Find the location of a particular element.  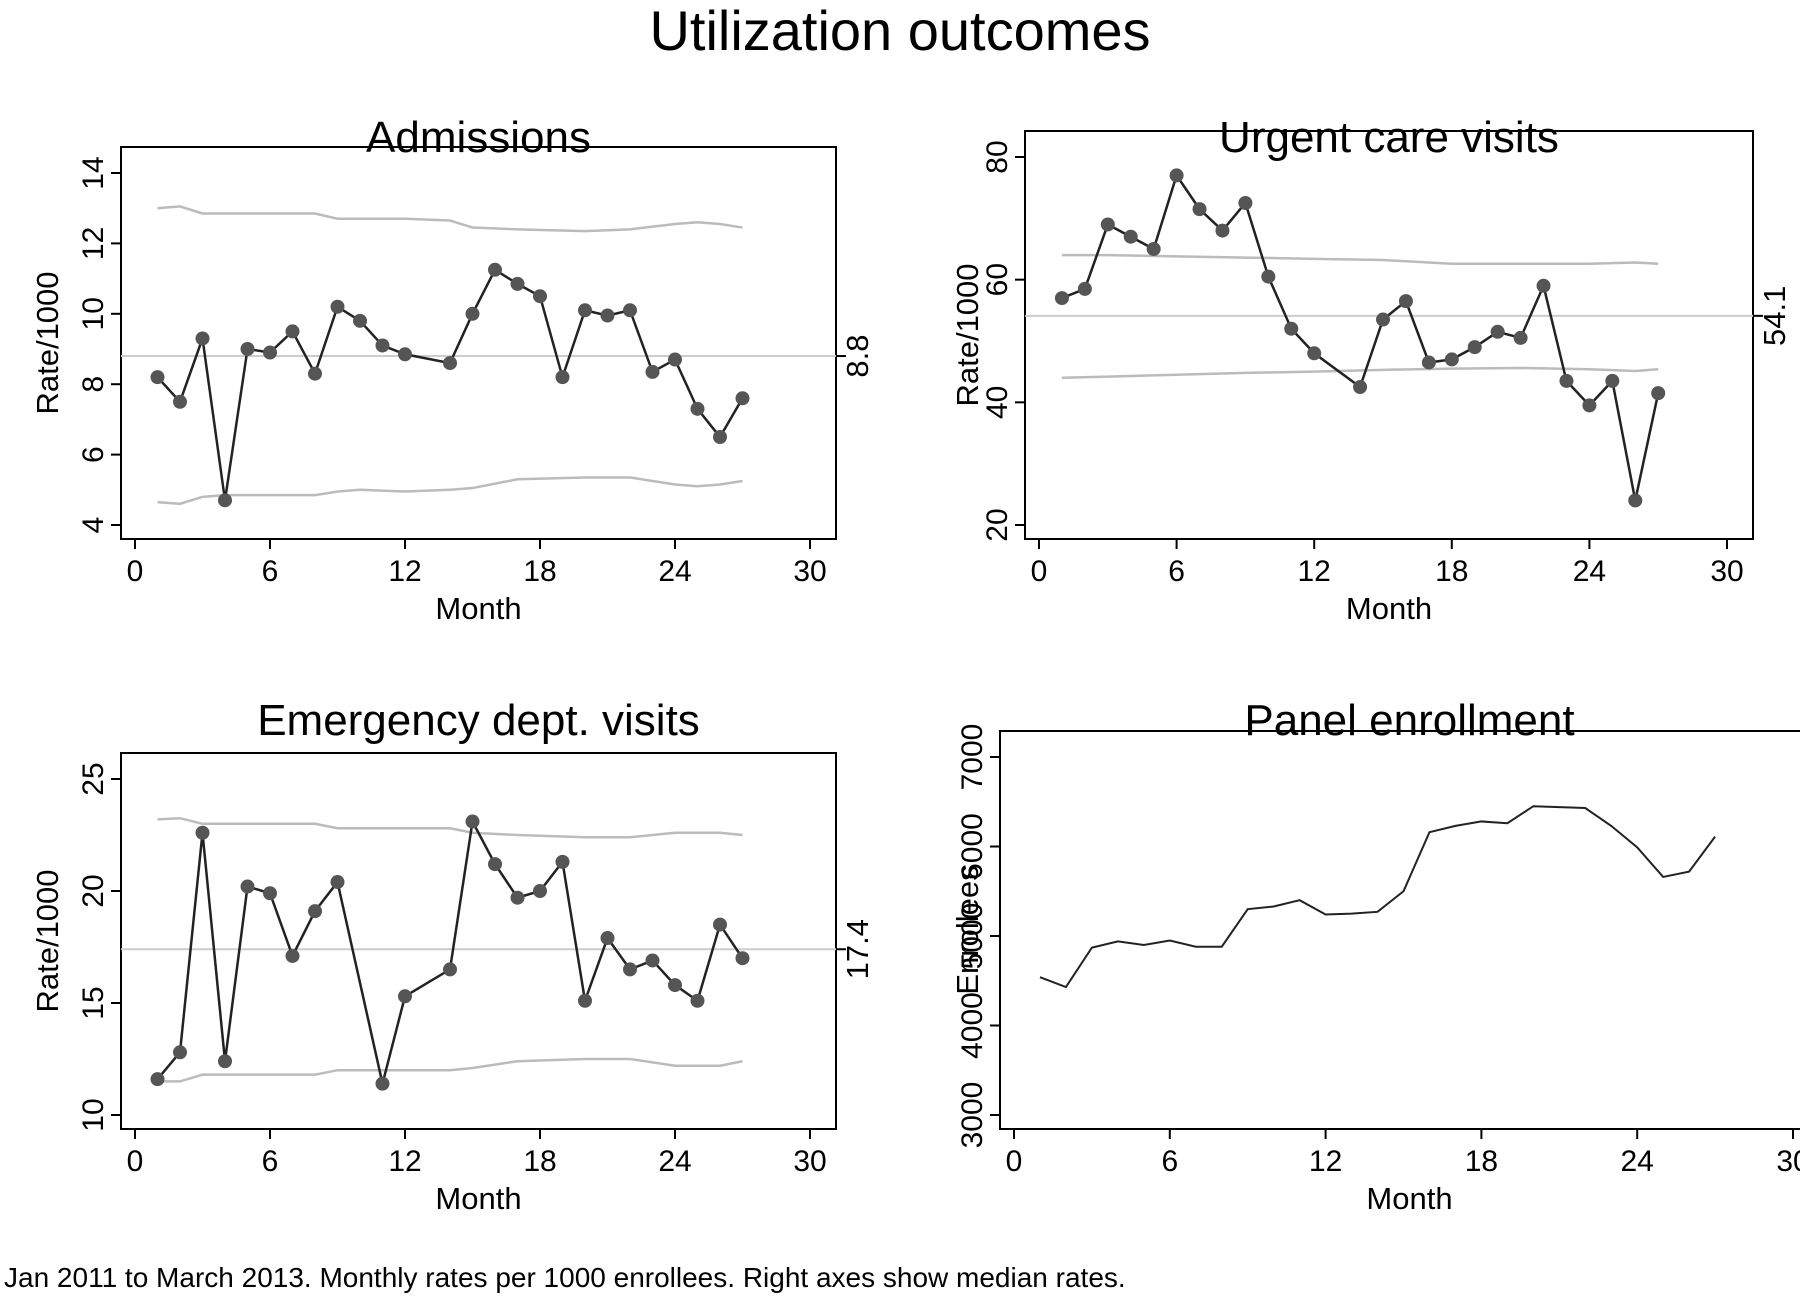

plot-frame is located at coordinates (478, 941).